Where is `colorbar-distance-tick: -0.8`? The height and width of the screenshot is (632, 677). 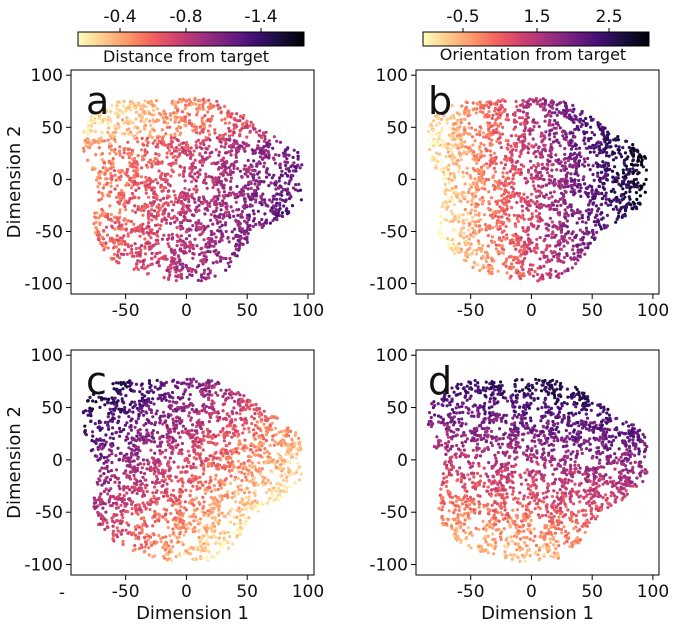
colorbar-distance-tick: -0.8 is located at coordinates (185, 17).